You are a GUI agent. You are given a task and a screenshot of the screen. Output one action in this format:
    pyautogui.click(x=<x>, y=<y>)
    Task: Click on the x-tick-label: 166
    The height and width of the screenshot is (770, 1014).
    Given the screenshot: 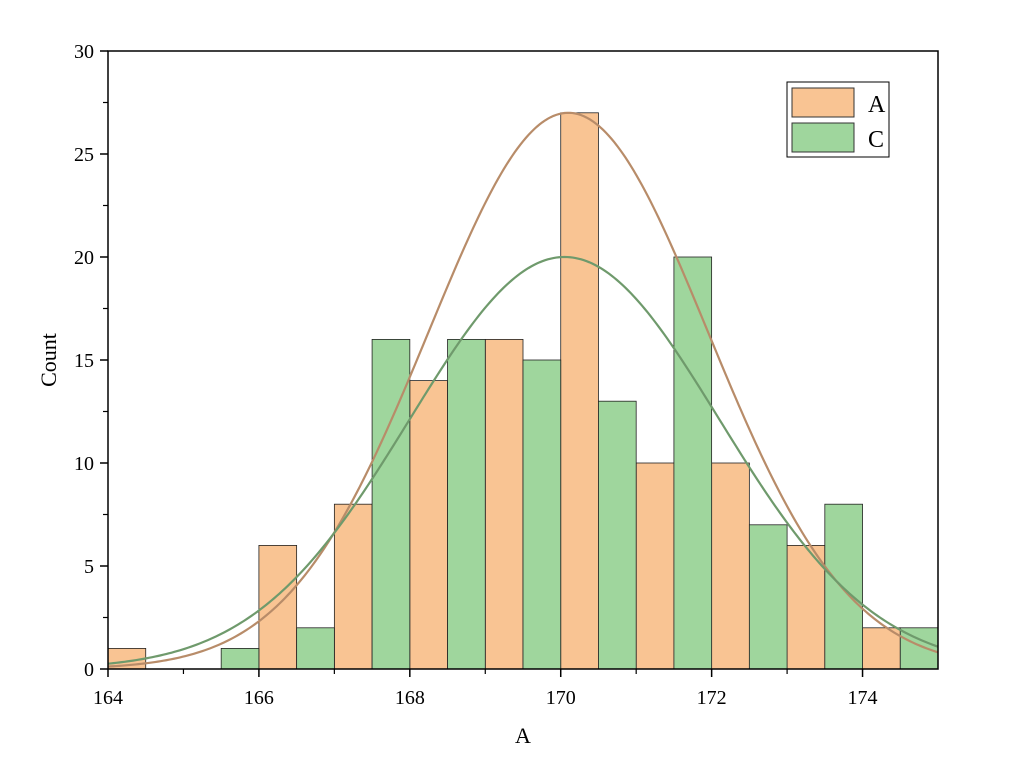 What is the action you would take?
    pyautogui.click(x=259, y=698)
    